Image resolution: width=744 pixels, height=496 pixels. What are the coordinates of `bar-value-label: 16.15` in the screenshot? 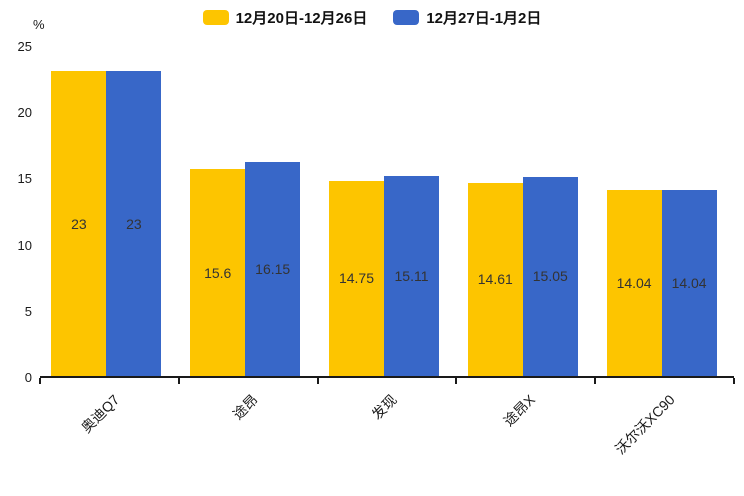 It's located at (273, 269).